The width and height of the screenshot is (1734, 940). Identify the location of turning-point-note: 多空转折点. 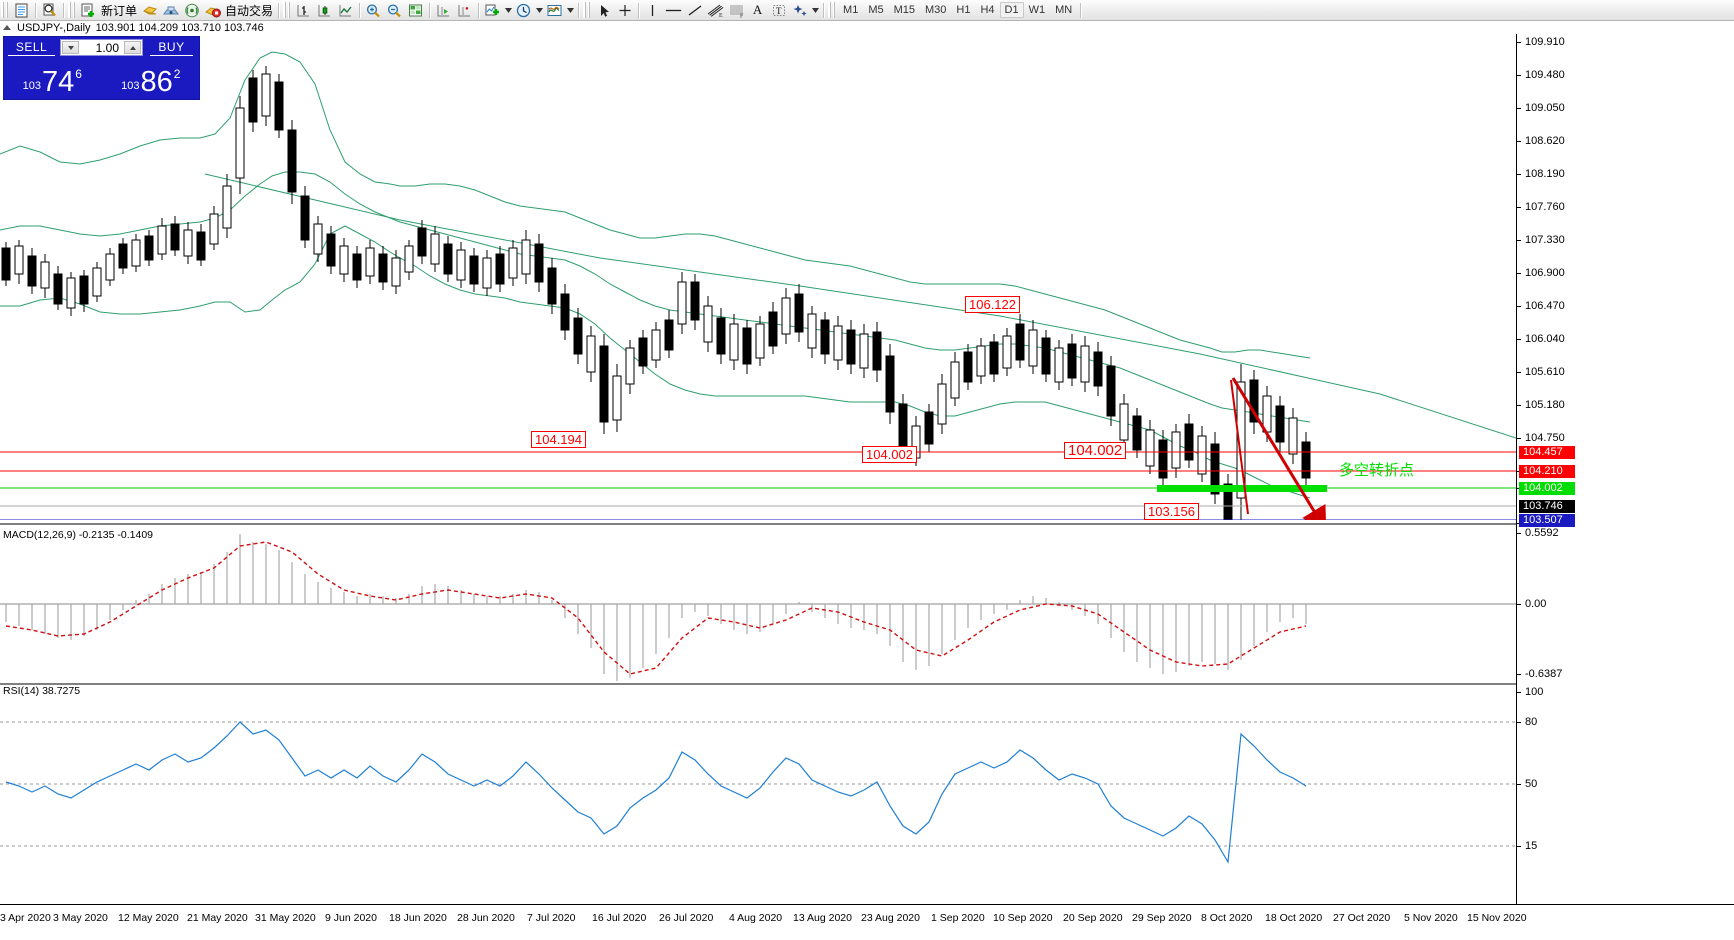
(1377, 470).